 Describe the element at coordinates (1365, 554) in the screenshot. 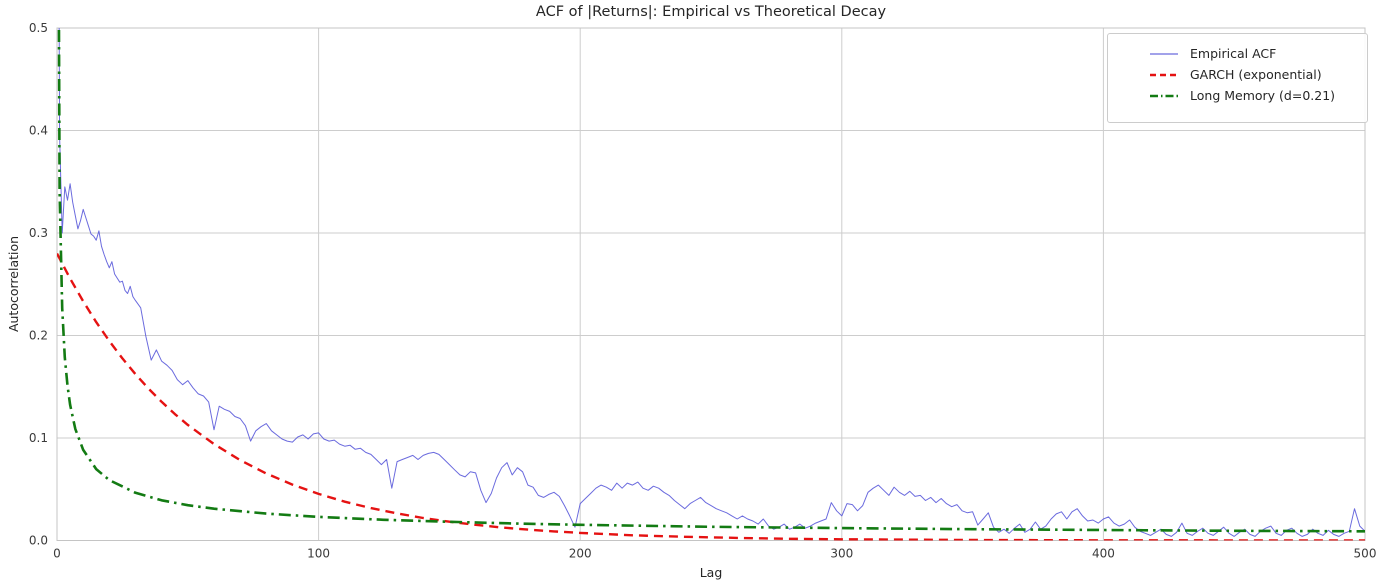

I see `x-tick-label-500: 500` at that location.